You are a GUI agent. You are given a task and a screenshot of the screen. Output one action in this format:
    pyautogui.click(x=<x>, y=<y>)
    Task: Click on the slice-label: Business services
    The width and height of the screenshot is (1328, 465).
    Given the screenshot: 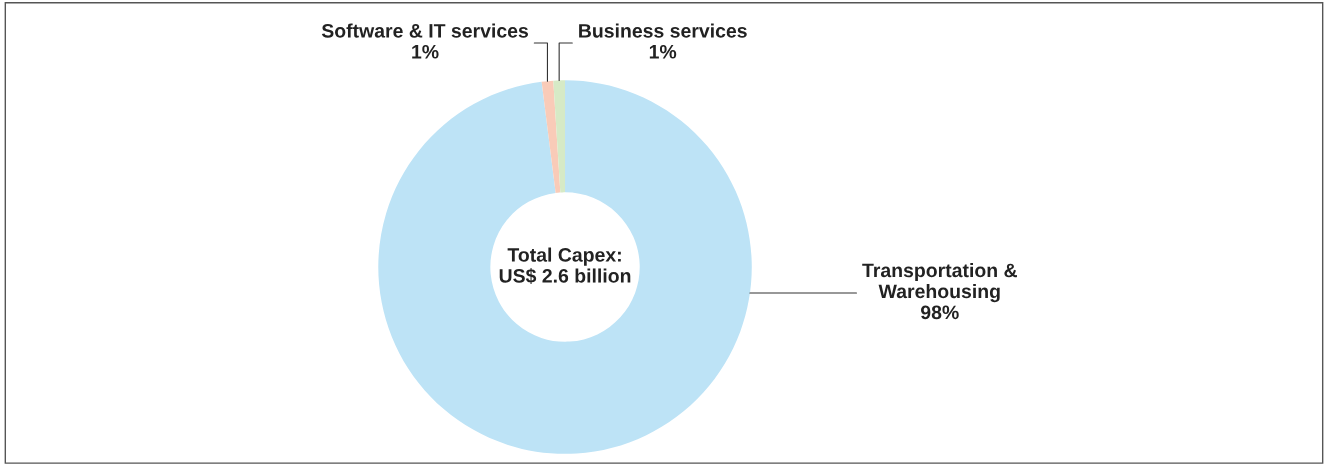 What is the action you would take?
    pyautogui.click(x=663, y=30)
    